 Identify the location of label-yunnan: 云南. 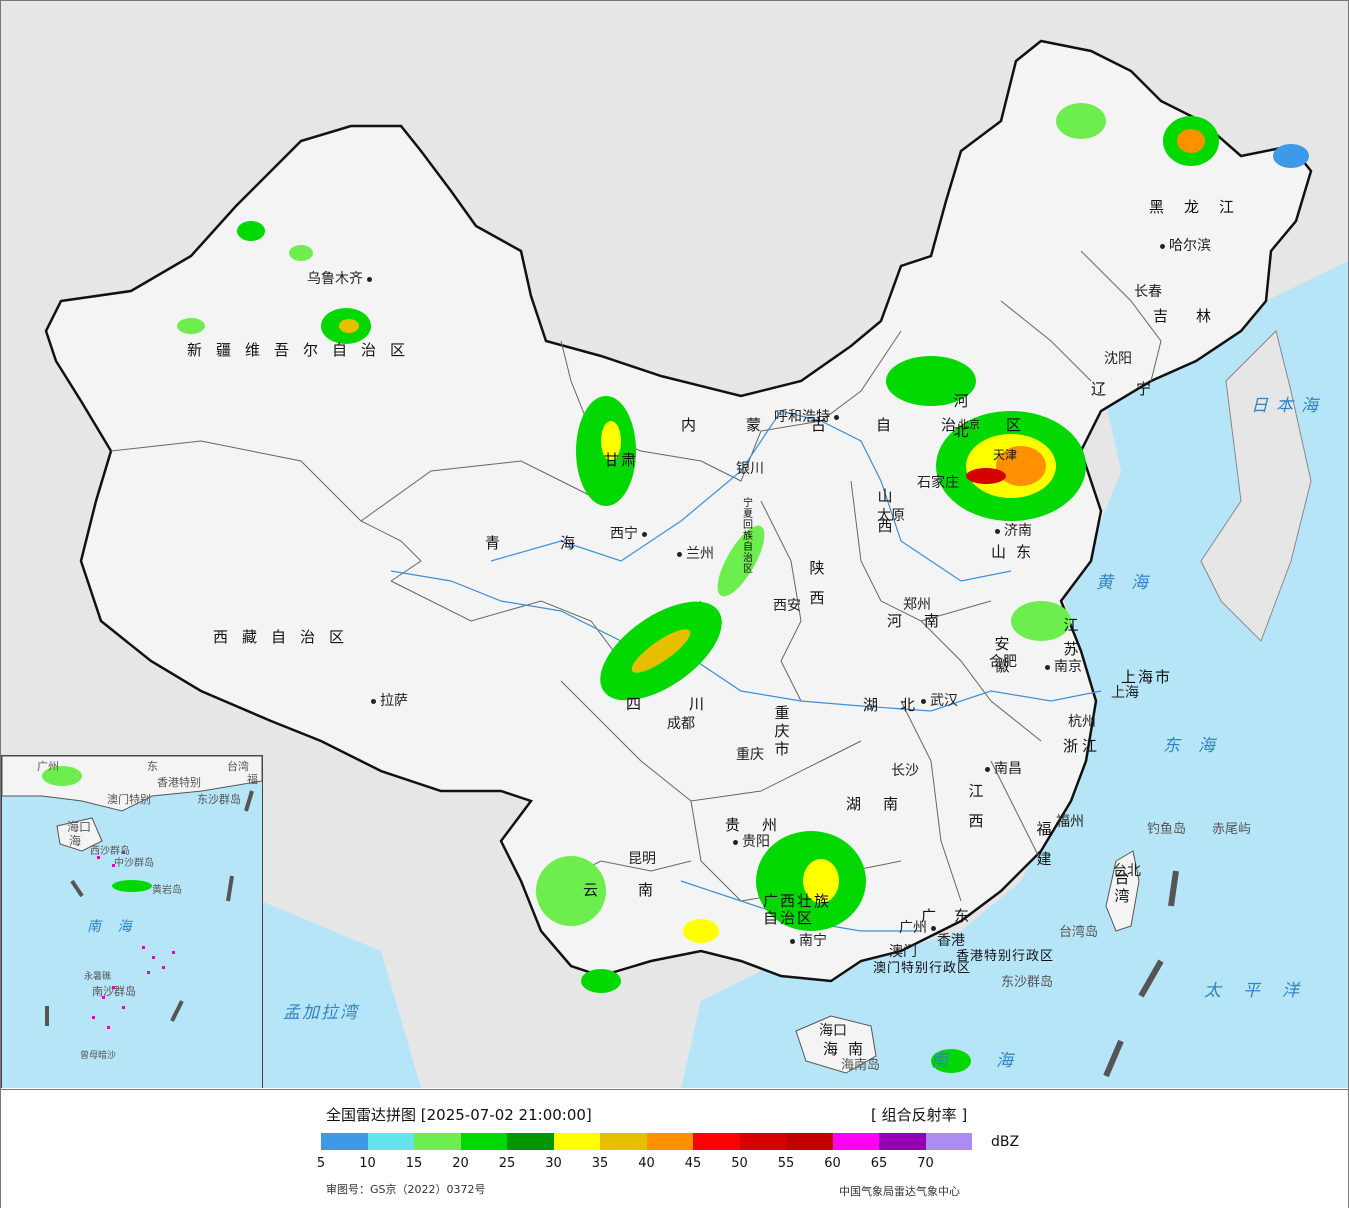
(638, 890).